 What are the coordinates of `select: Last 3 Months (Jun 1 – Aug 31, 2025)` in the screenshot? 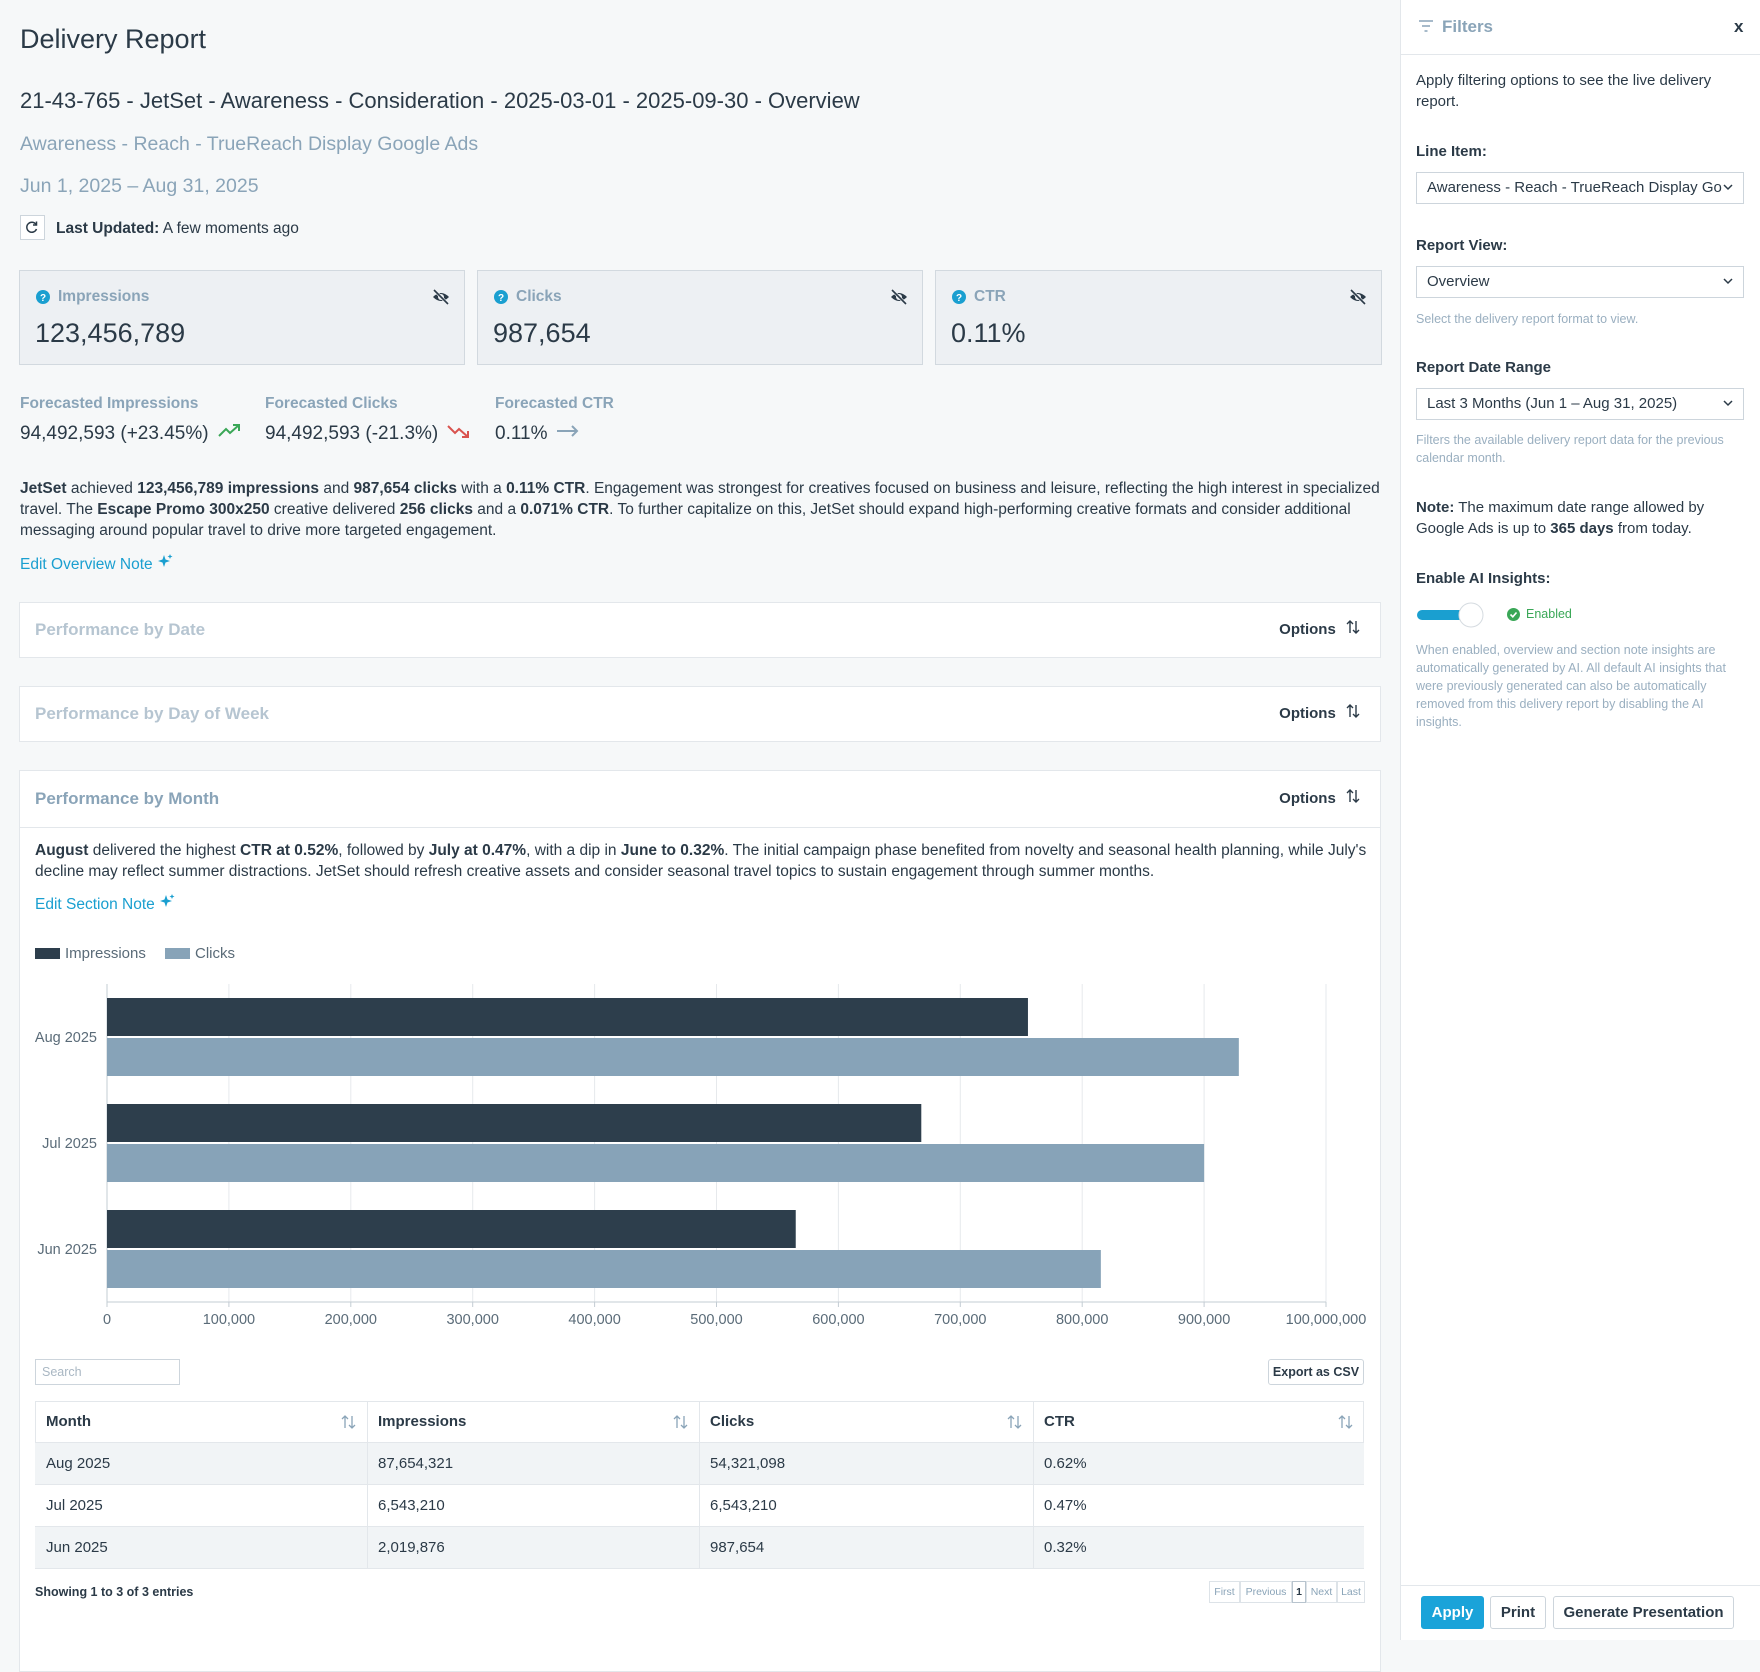 It's located at (1580, 404).